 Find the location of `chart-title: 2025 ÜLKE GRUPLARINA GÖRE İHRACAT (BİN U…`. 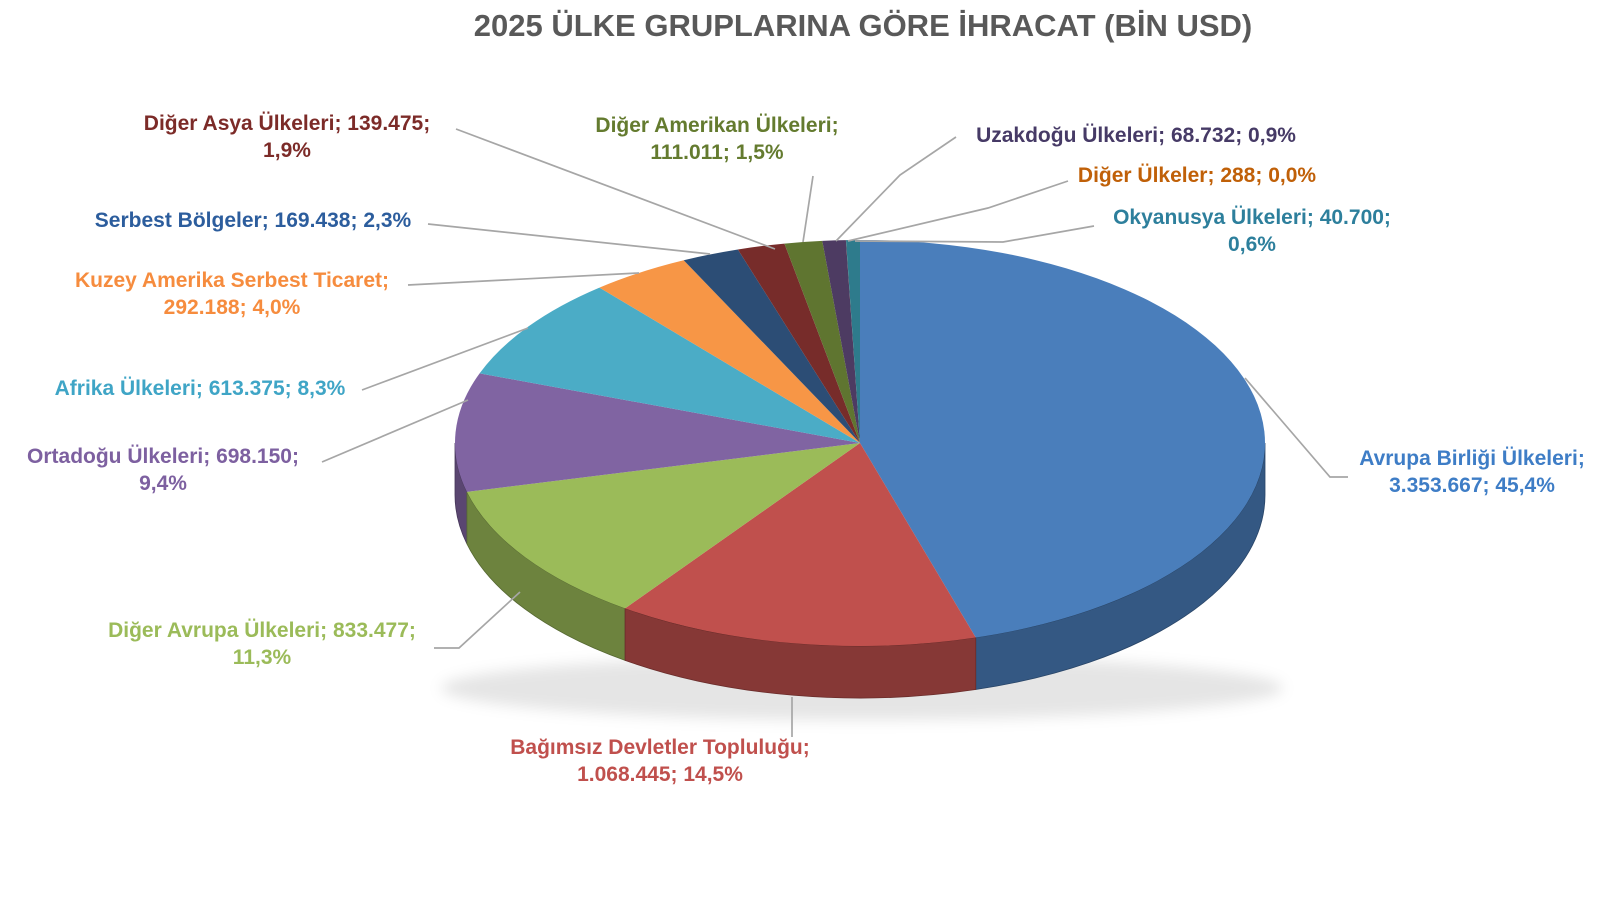

chart-title: 2025 ÜLKE GRUPLARINA GÖRE İHRACAT (BİN U… is located at coordinates (863, 25).